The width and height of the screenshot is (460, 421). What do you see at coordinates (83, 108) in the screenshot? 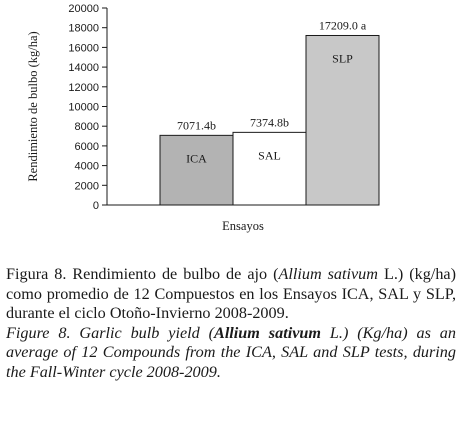
I see `y-tick-label: 10000` at bounding box center [83, 108].